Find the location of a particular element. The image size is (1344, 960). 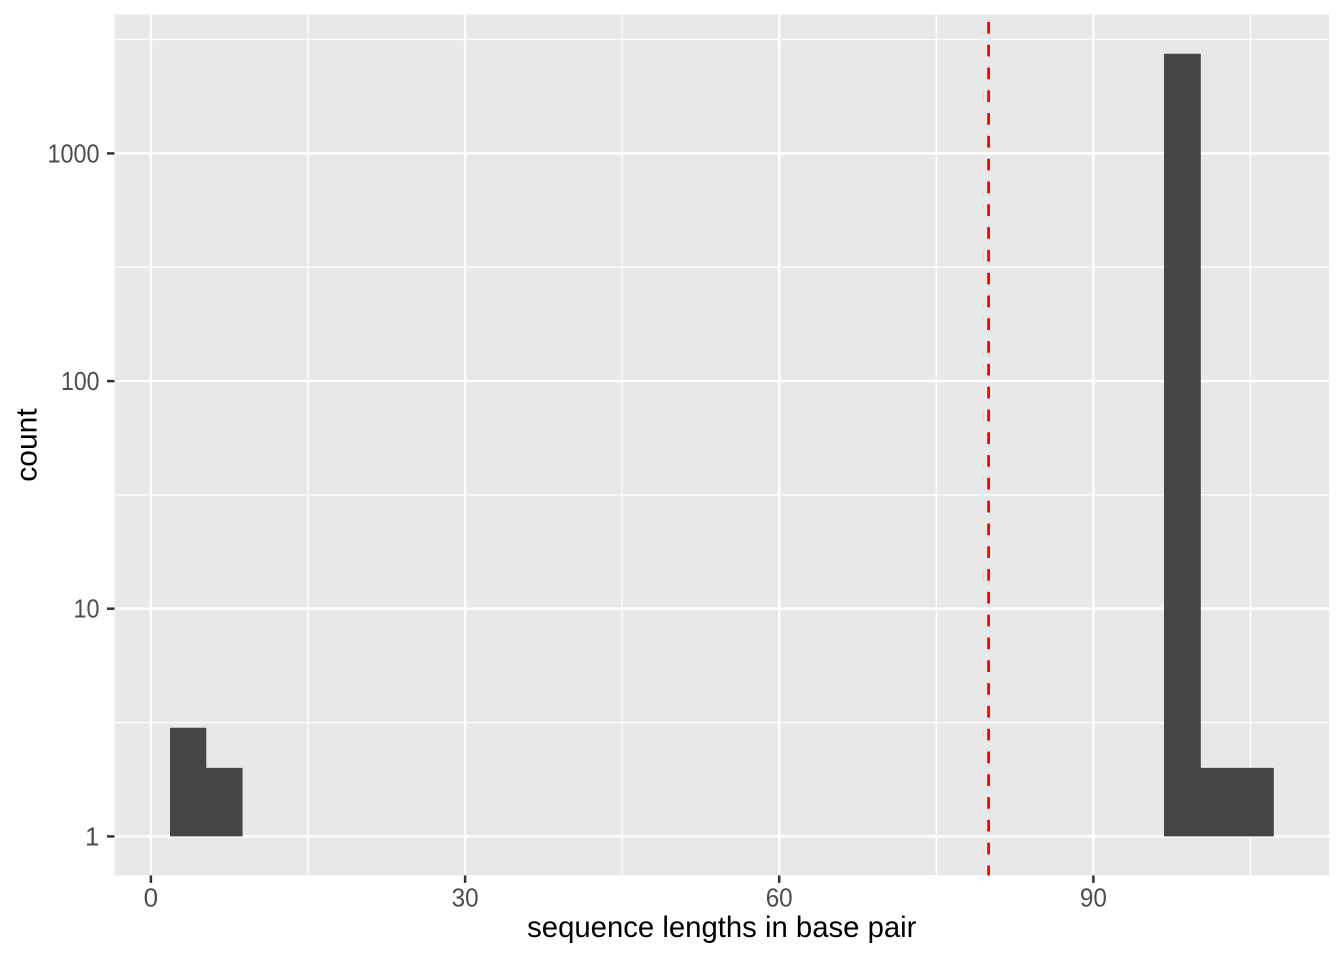

svg-text: 0 is located at coordinates (151, 898).